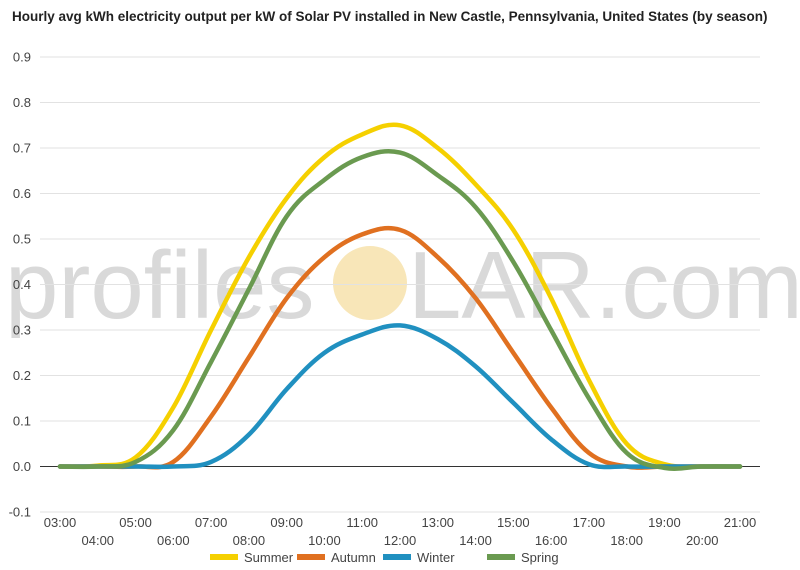 This screenshot has height=570, width=800. What do you see at coordinates (211, 522) in the screenshot?
I see `x-tick-label: 07:00` at bounding box center [211, 522].